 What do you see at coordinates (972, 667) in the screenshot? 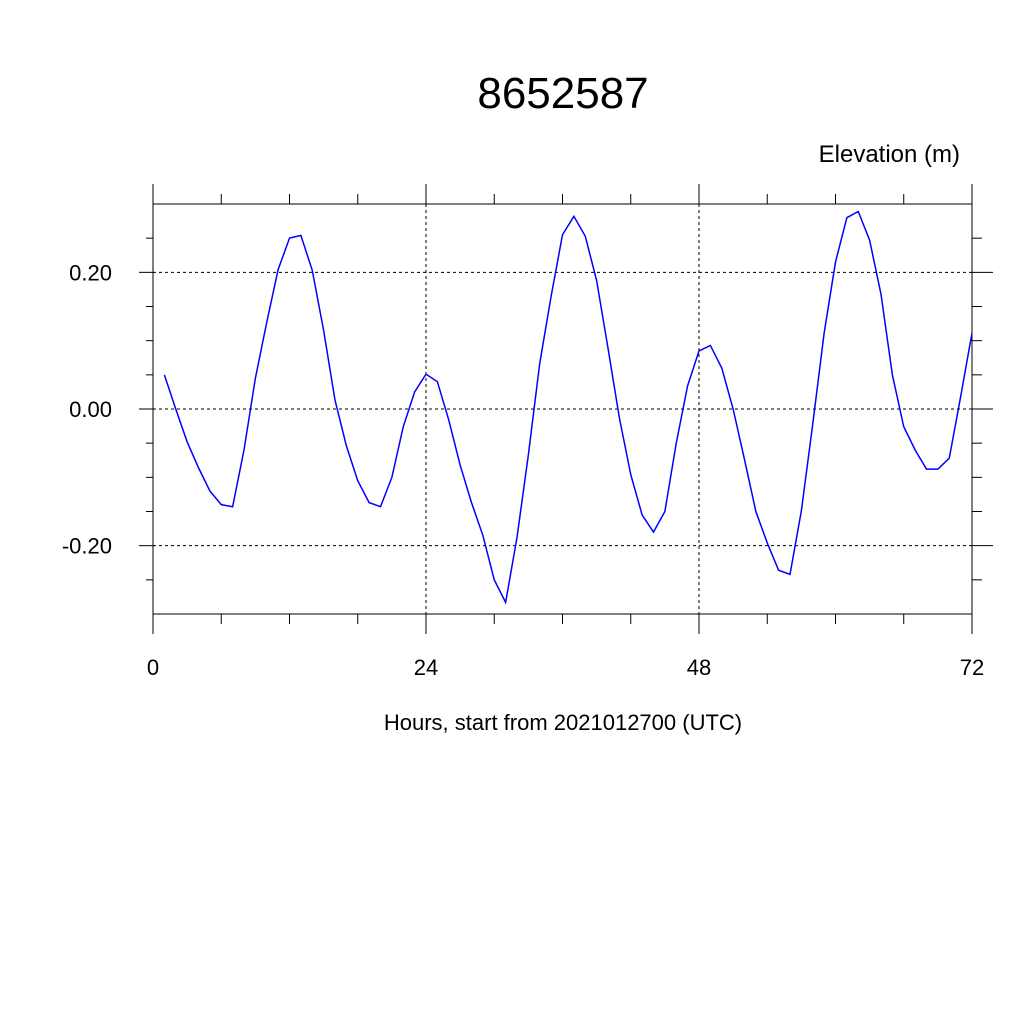
I see `x-tick-label: 72` at bounding box center [972, 667].